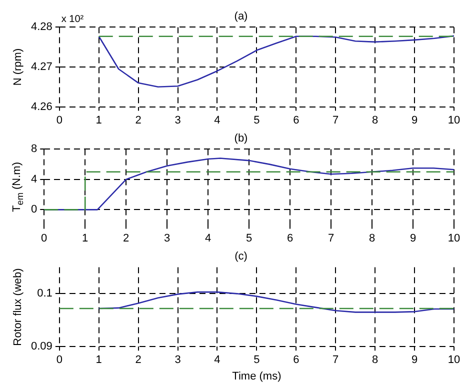 The height and width of the screenshot is (391, 474). What do you see at coordinates (241, 138) in the screenshot?
I see `chart-title: (b)` at bounding box center [241, 138].